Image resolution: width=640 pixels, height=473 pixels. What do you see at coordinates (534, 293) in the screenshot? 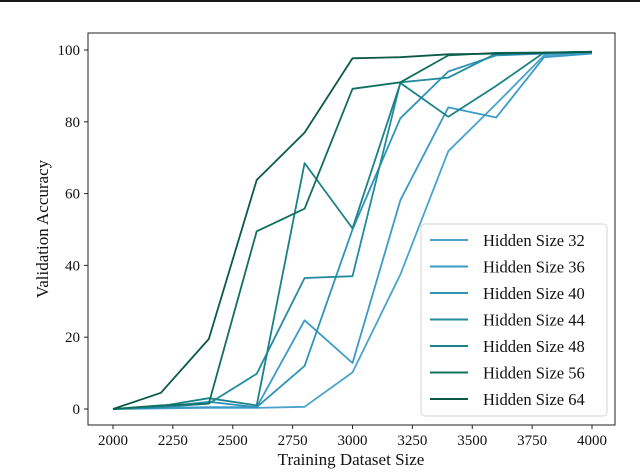
I see `legend-label: Hidden Size 40` at bounding box center [534, 293].